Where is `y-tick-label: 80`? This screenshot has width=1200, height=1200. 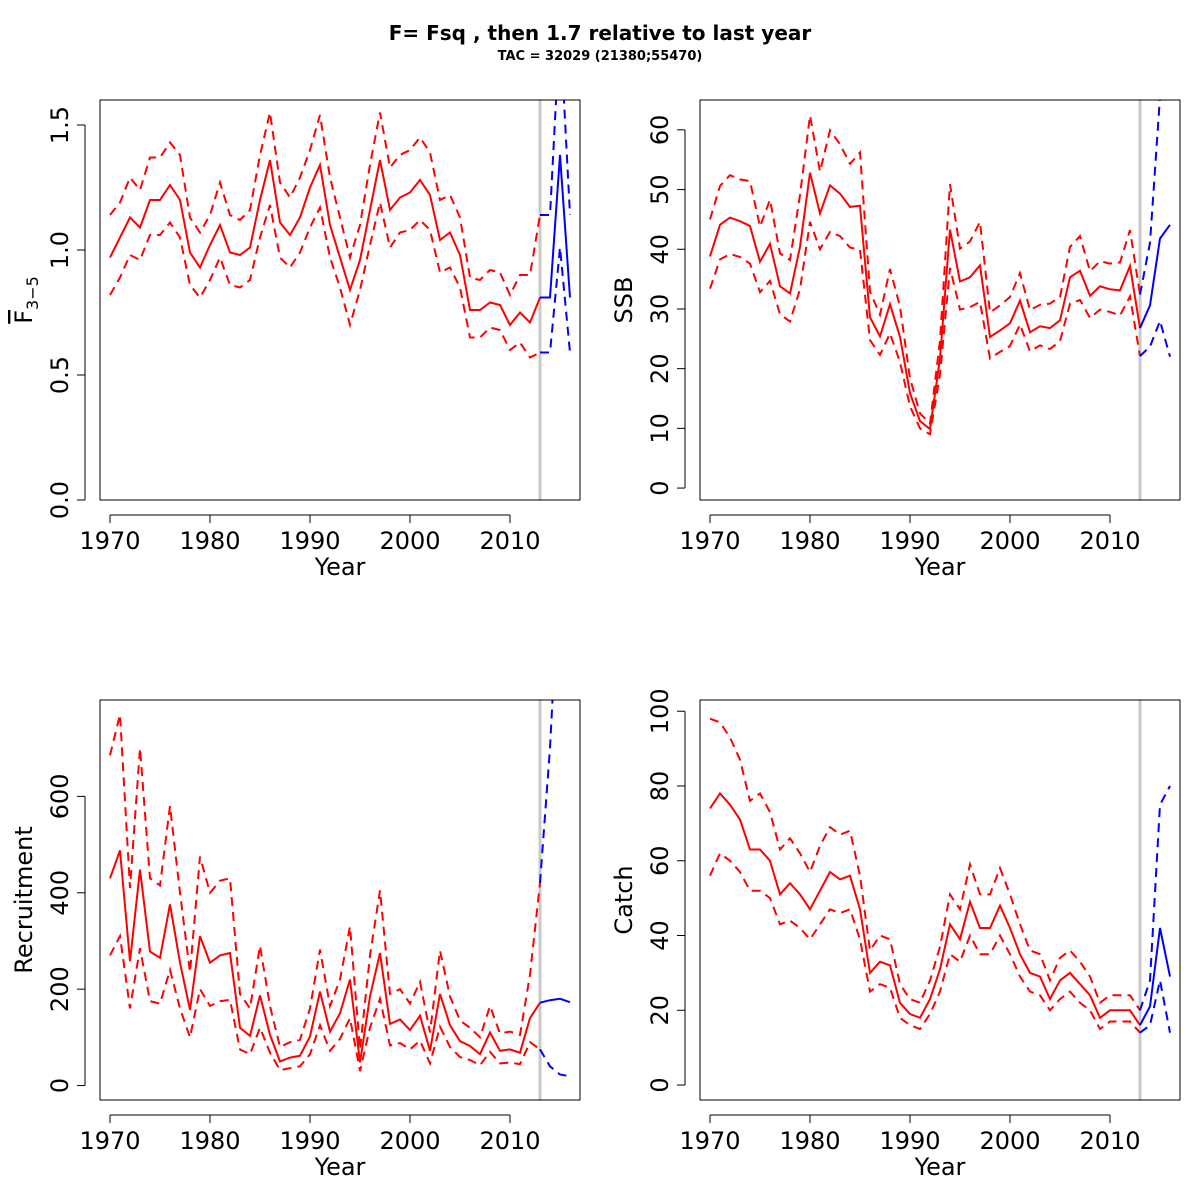 y-tick-label: 80 is located at coordinates (660, 786).